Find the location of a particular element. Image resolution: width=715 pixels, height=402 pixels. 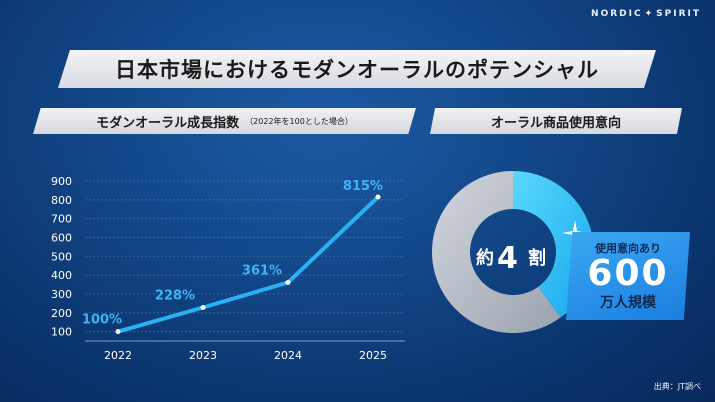

badge-unit: 万人規模 is located at coordinates (628, 303).